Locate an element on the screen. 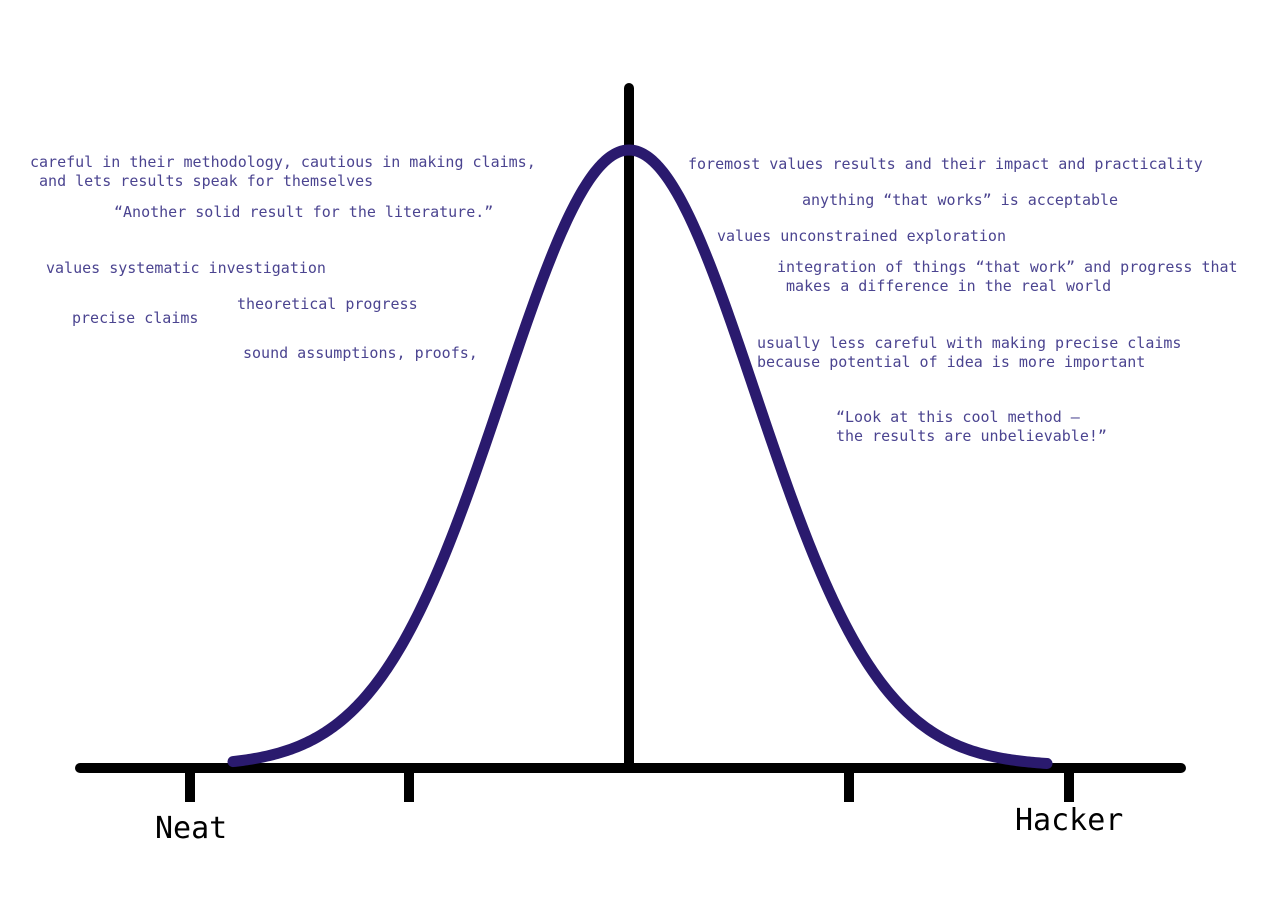 The image size is (1280, 918). neat-note-theoretical: theoretical progress is located at coordinates (327, 304).